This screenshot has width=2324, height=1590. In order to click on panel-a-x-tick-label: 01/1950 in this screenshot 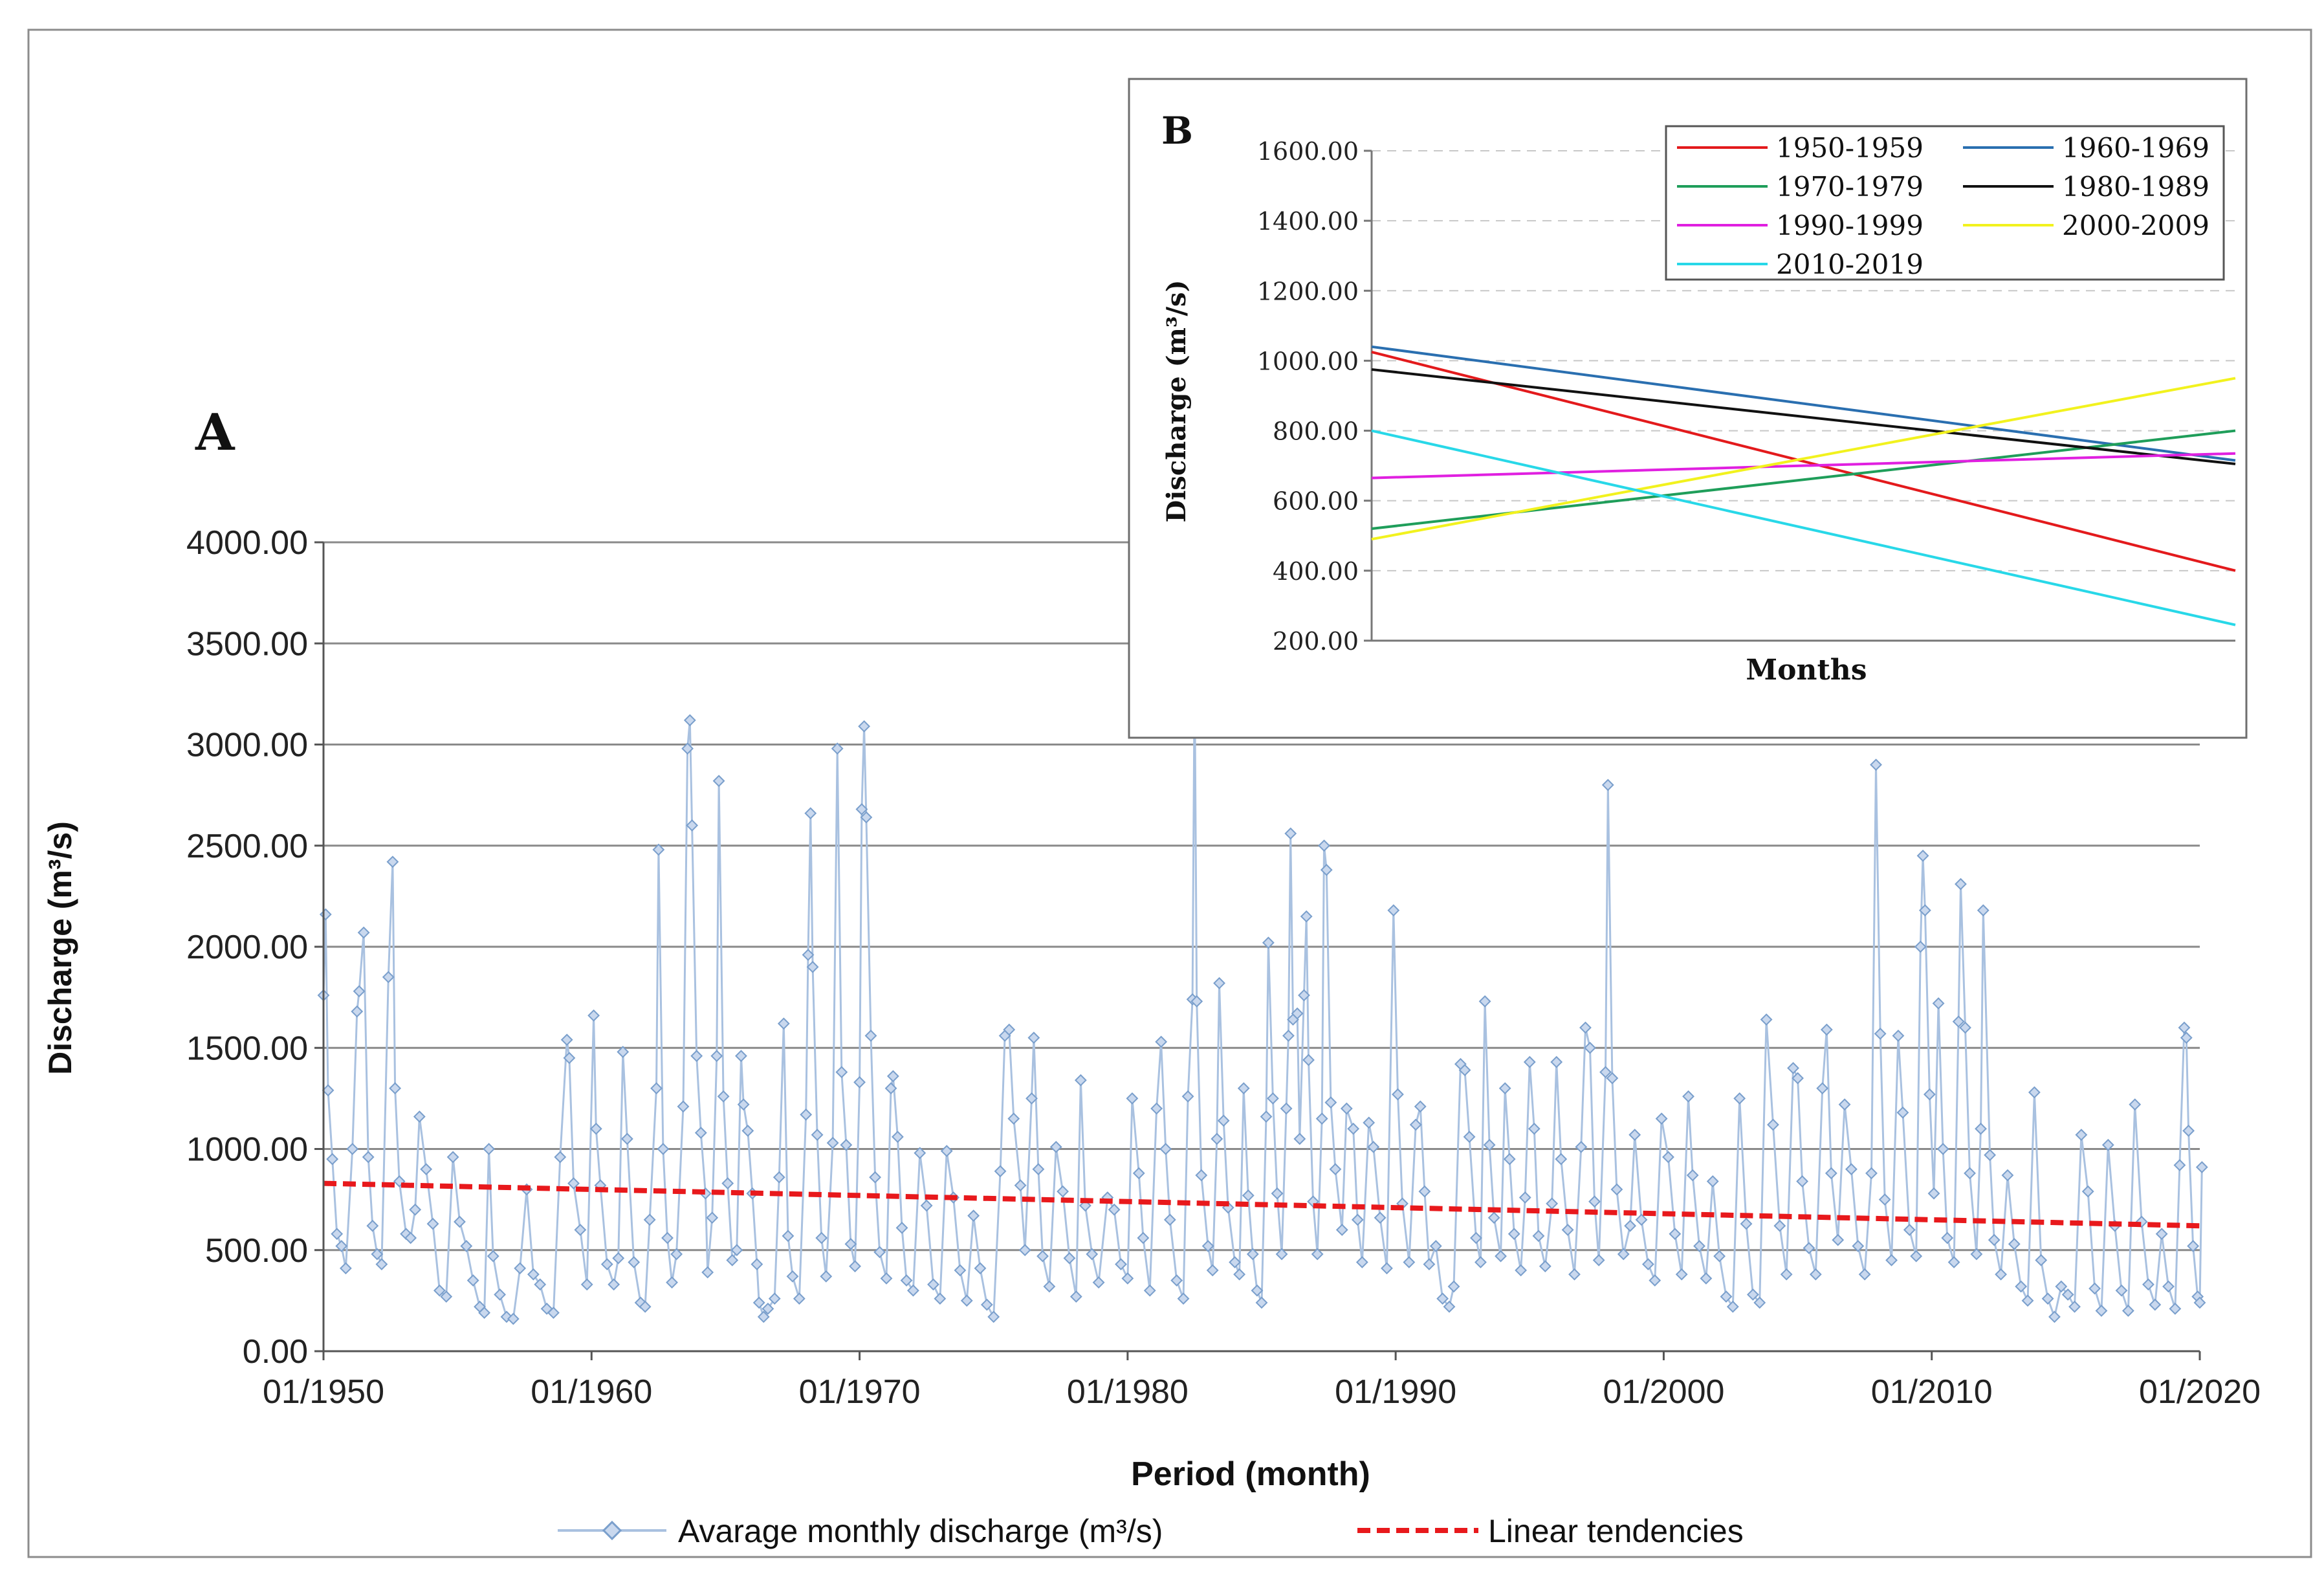, I will do `click(324, 1392)`.